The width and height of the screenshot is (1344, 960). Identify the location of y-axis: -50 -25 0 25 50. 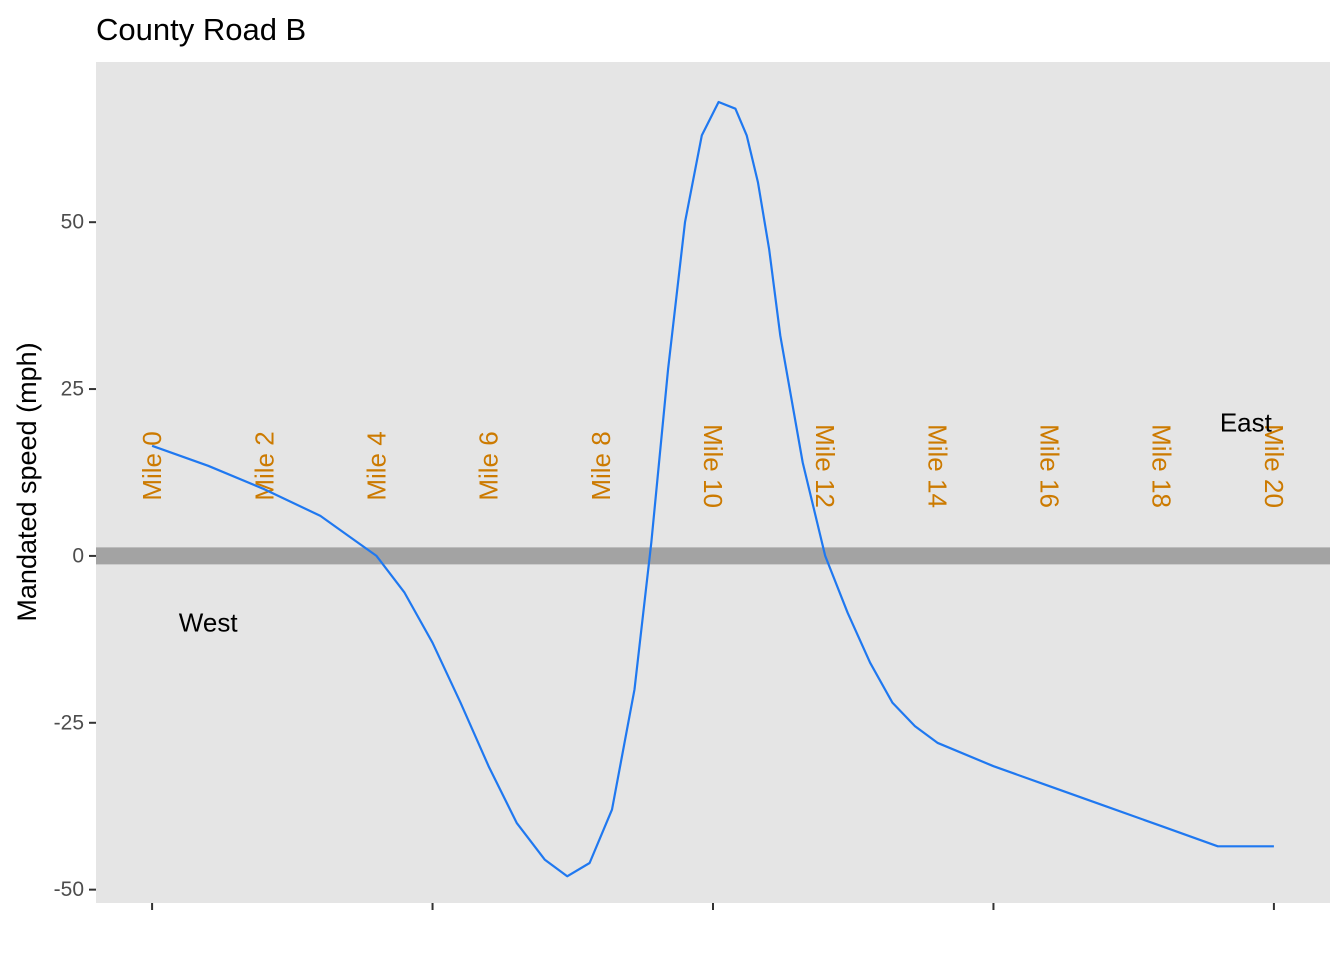
(75, 556).